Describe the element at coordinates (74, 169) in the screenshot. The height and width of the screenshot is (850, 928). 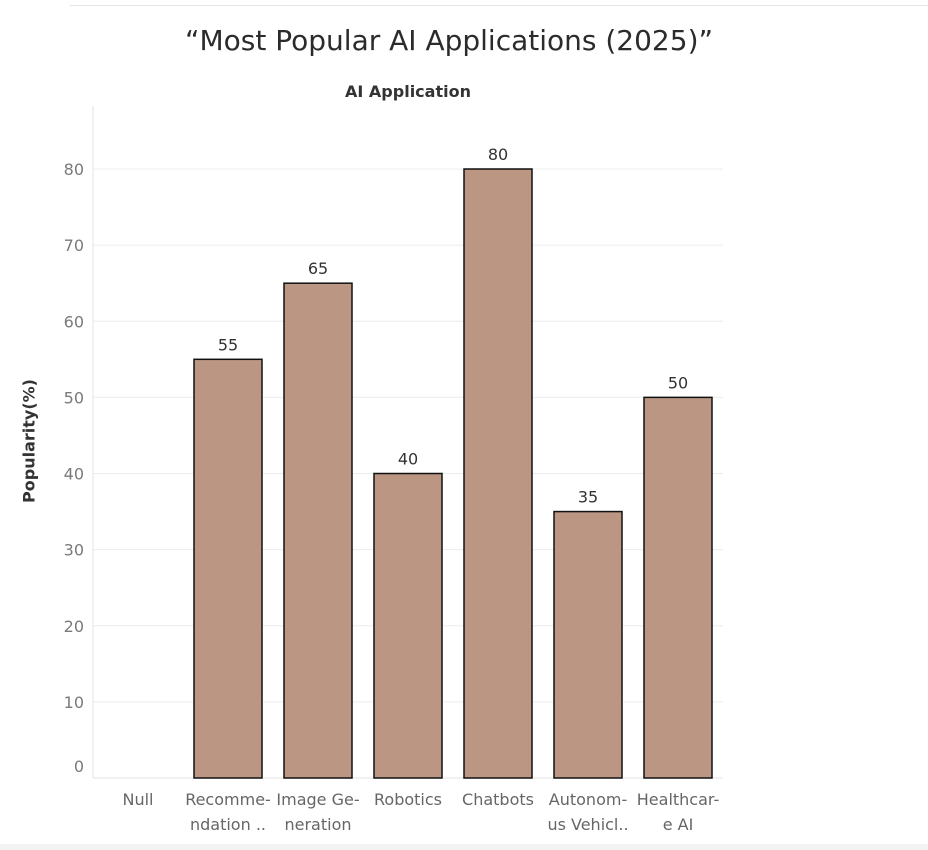
I see `y-tick-label: 80` at that location.